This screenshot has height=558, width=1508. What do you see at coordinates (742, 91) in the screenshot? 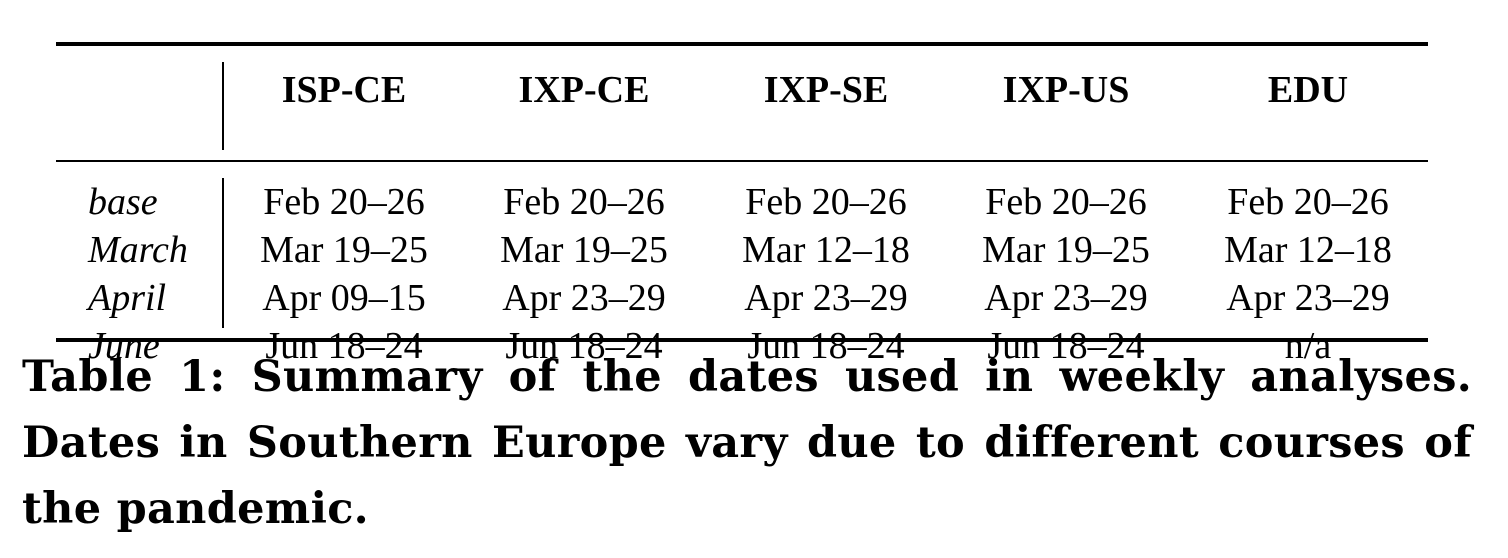
I see `table-header-row: ISP-CE IXP-CE IXP-SE IXP-US EDU` at bounding box center [742, 91].